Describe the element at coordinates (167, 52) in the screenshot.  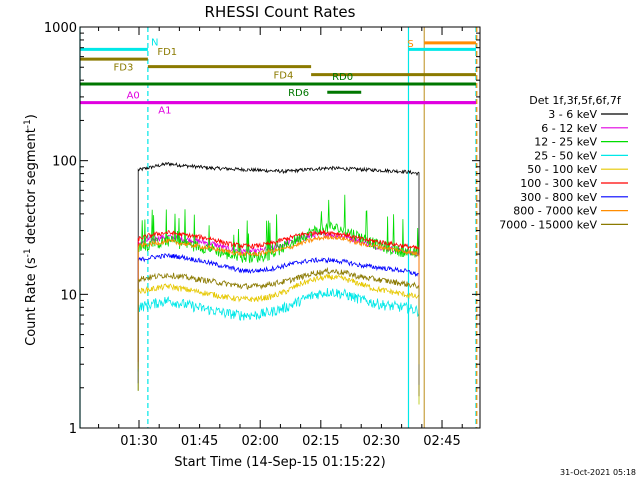
I see `flag-label-fd1: FD1` at that location.